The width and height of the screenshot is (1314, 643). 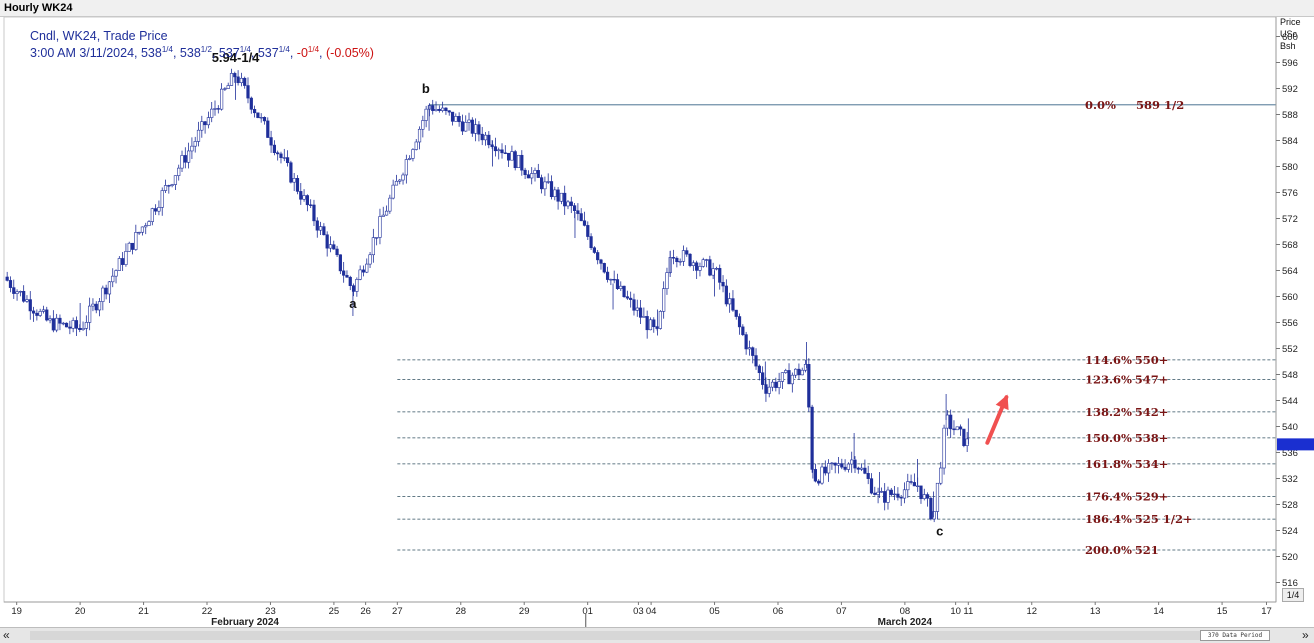 I want to click on scroll-right-icon: », so click(x=1305, y=635).